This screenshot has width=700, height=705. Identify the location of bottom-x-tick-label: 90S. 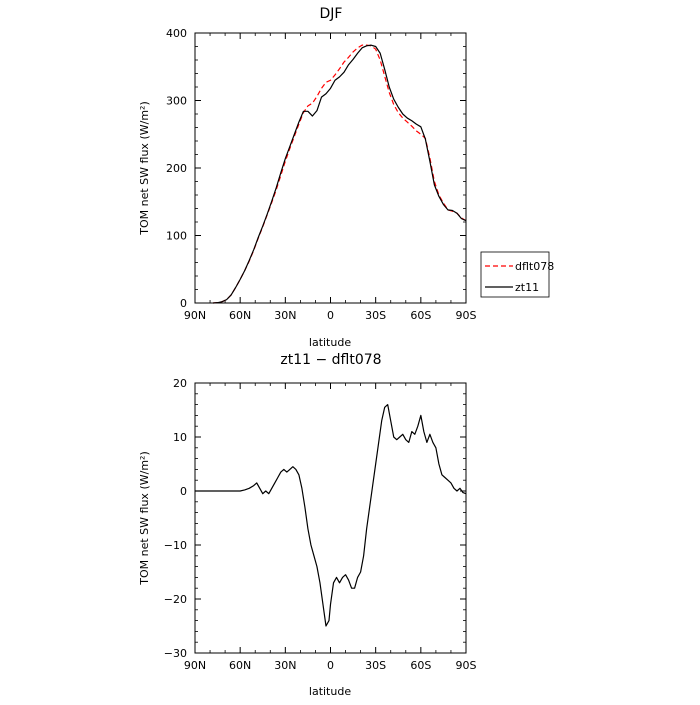
(466, 665).